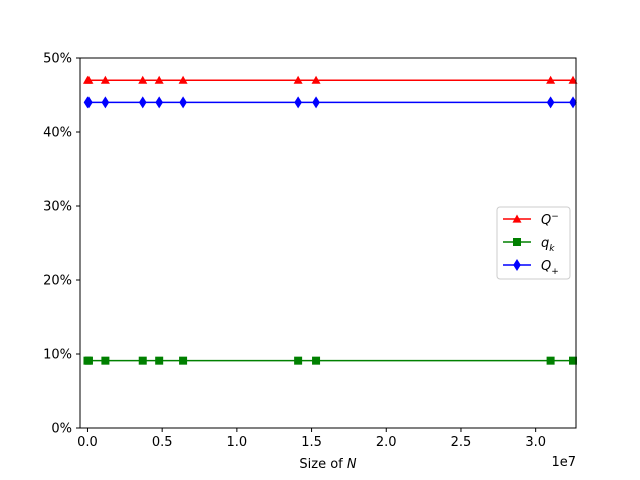 This screenshot has height=480, width=640. Describe the element at coordinates (57, 207) in the screenshot. I see `y-tick-label: 30%` at that location.